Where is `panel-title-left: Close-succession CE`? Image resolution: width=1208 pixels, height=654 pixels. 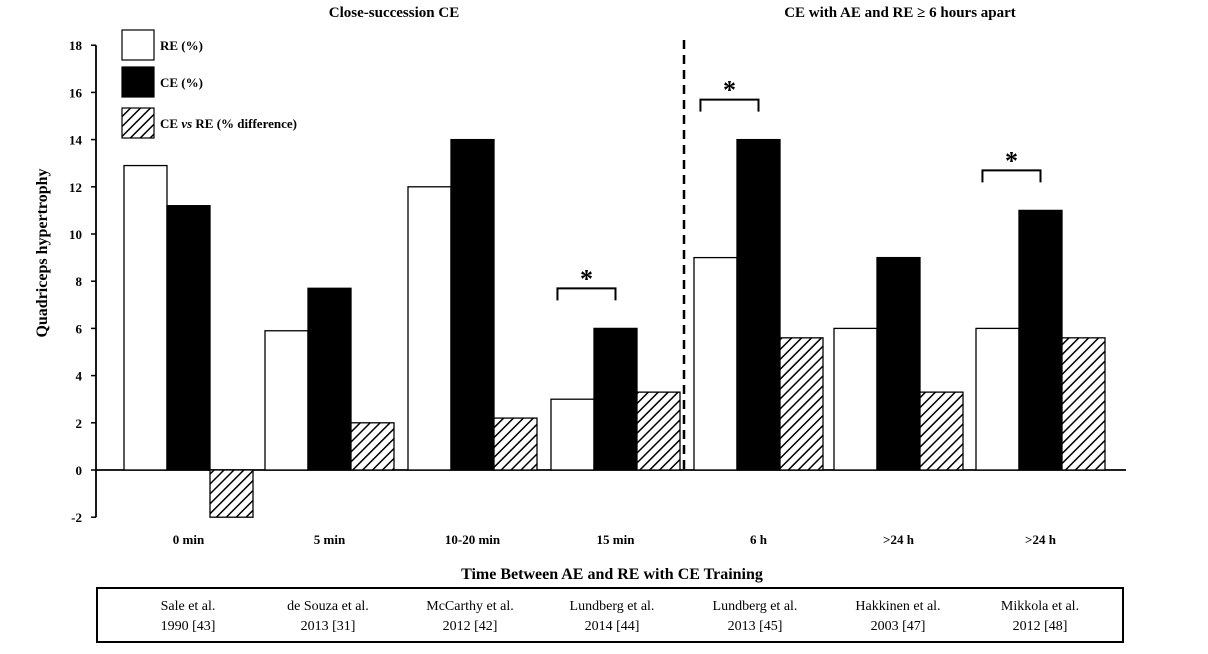 panel-title-left: Close-succession CE is located at coordinates (394, 13).